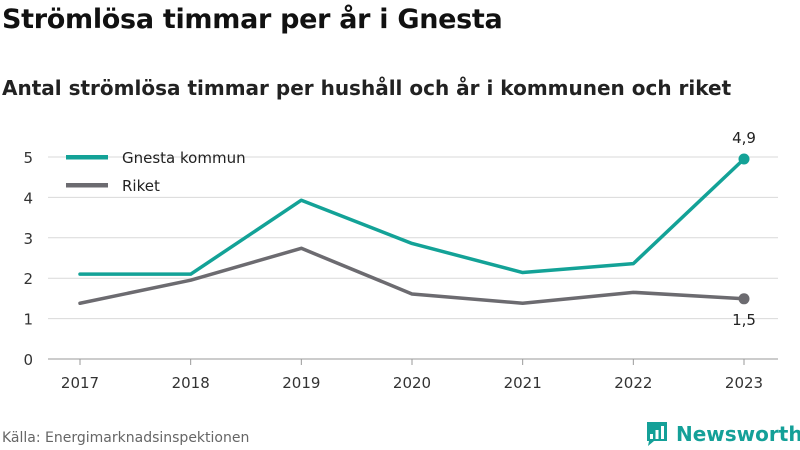  What do you see at coordinates (744, 138) in the screenshot?
I see `end-label-gnesta: 4,9` at bounding box center [744, 138].